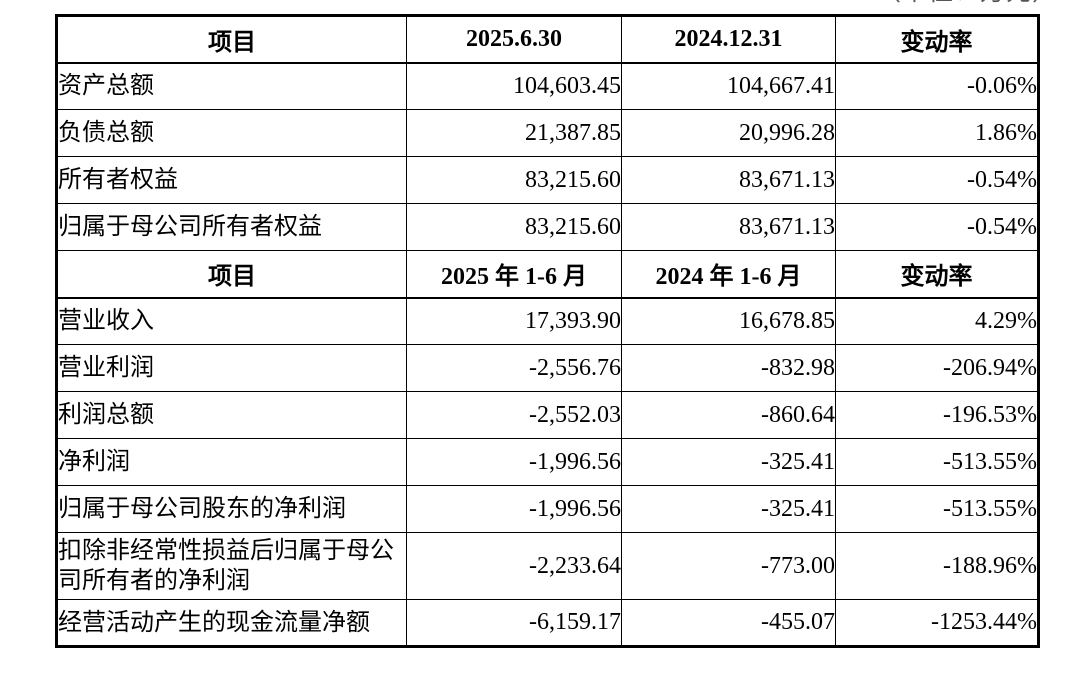  I want to click on header-date-prior: 2024.12.31, so click(728, 39).